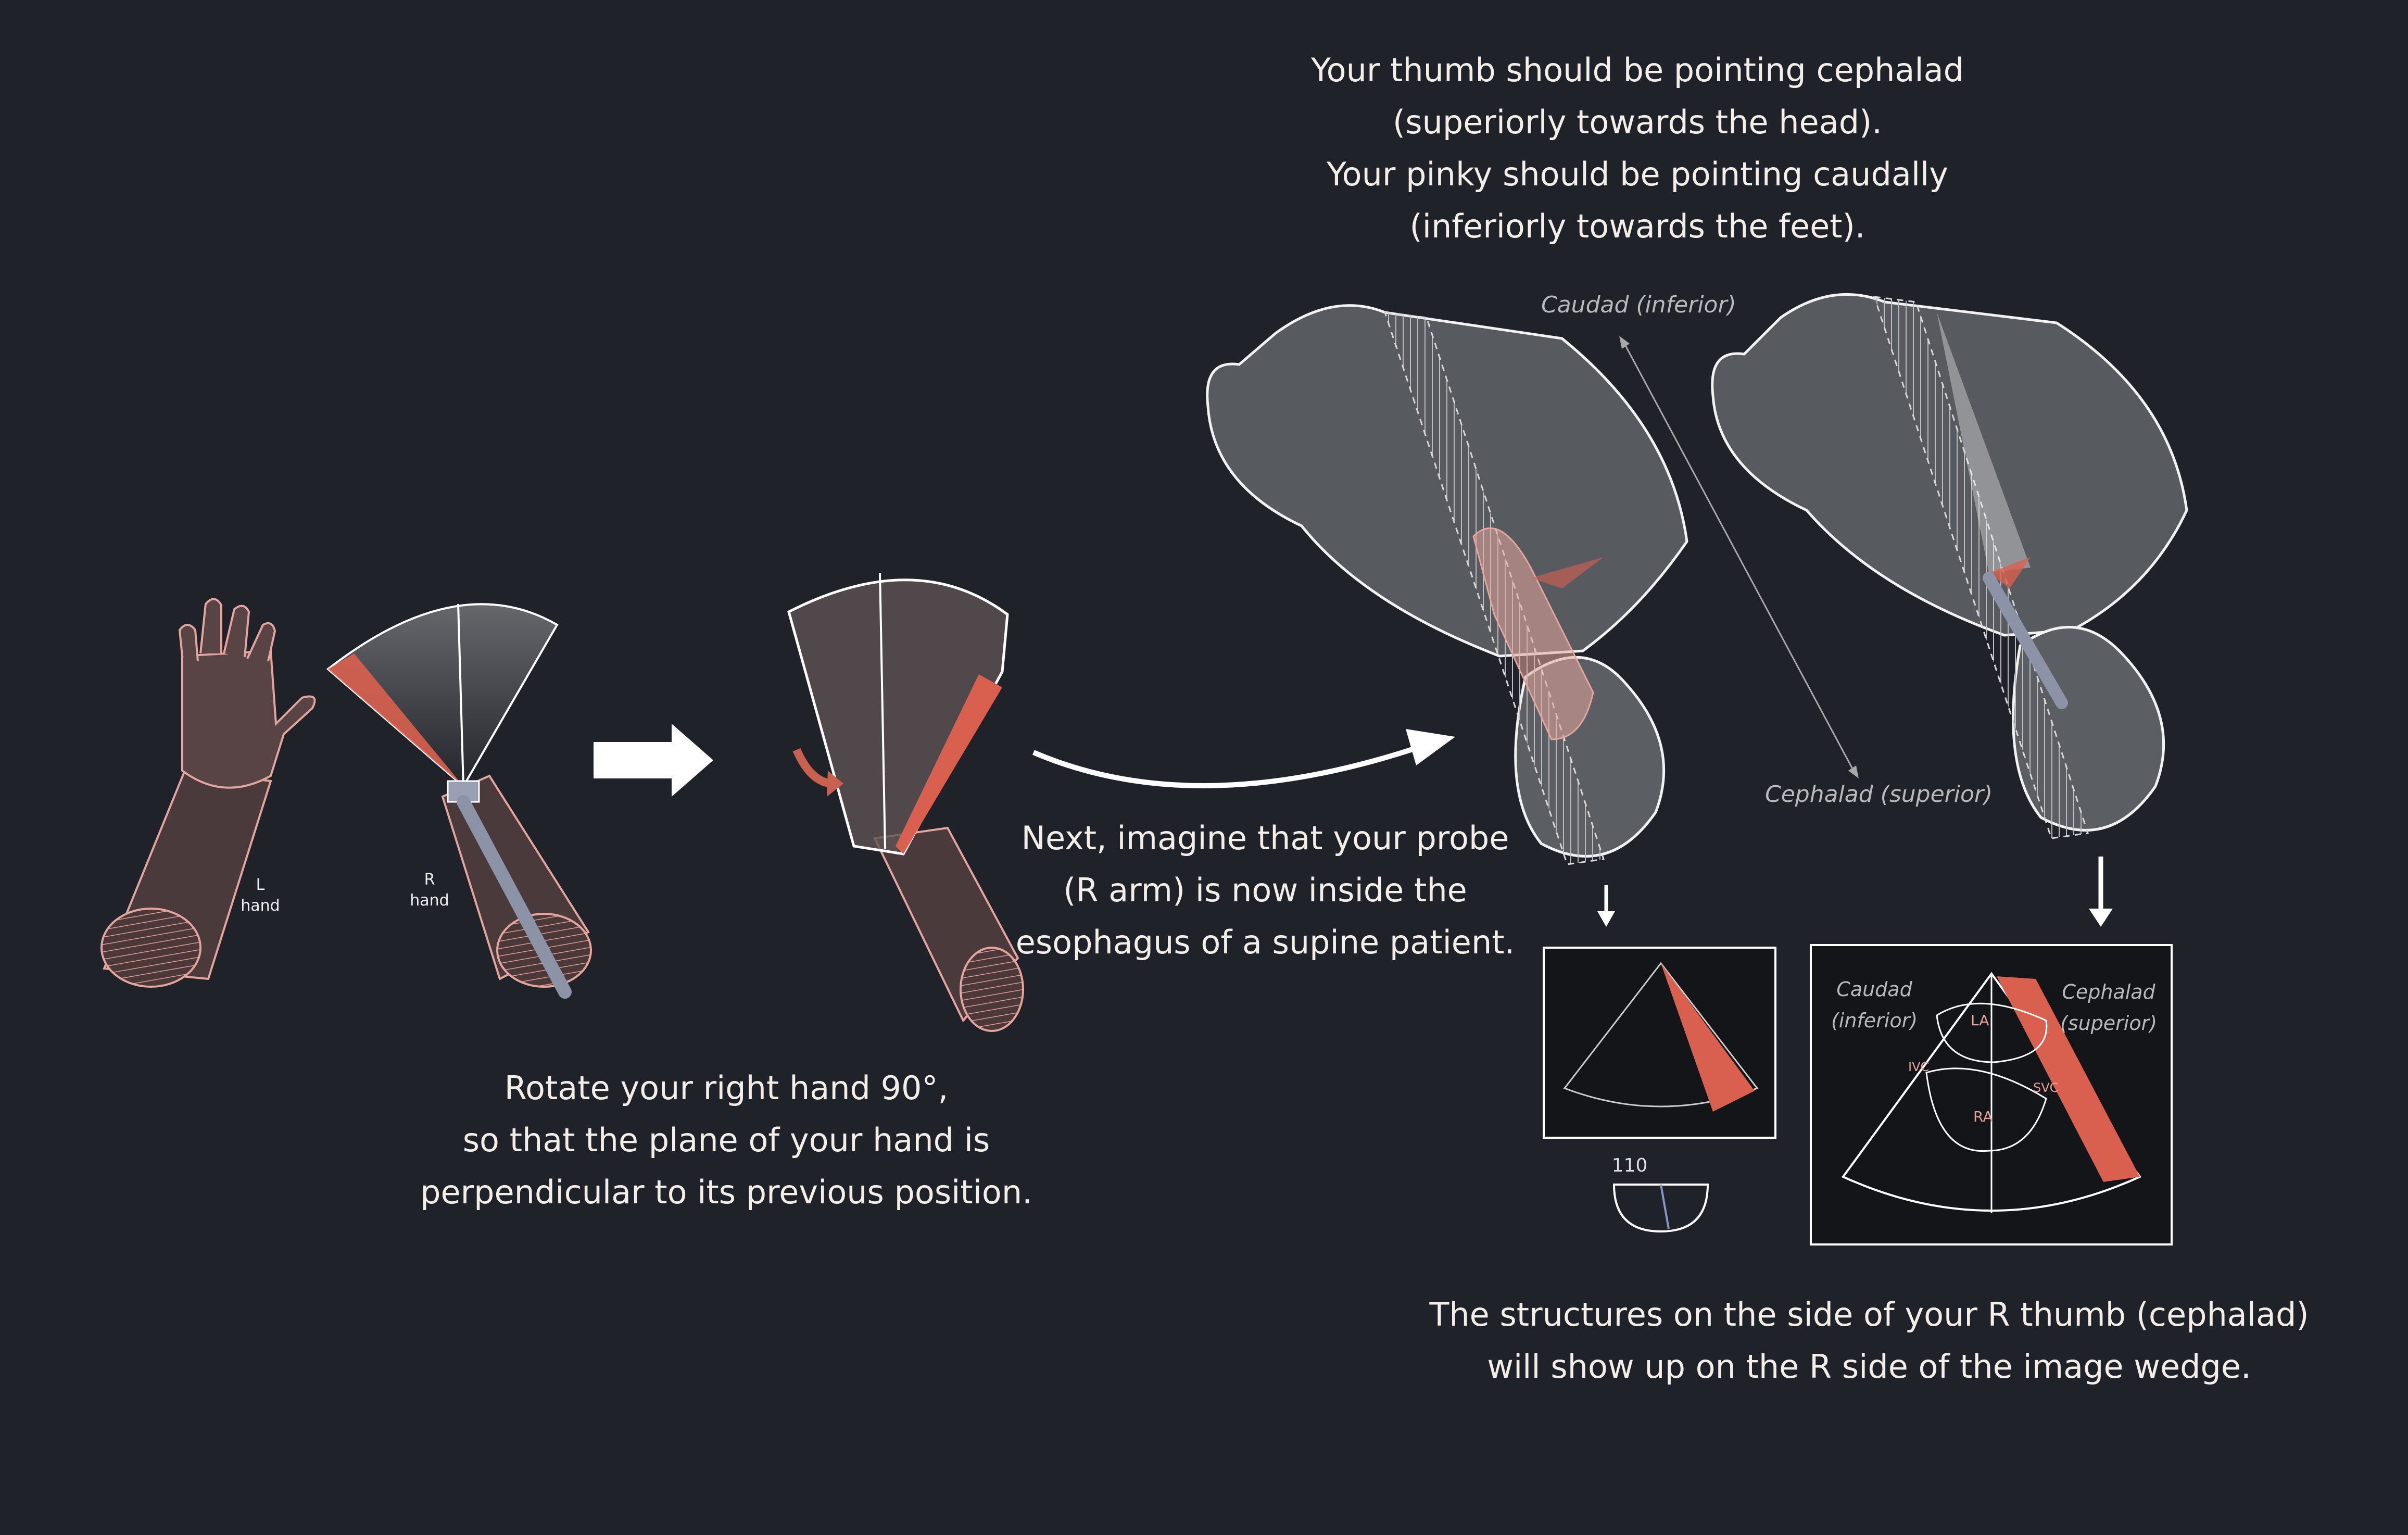 This screenshot has height=1535, width=2408. What do you see at coordinates (1919, 1067) in the screenshot?
I see `echo-ivc-label: IVC` at bounding box center [1919, 1067].